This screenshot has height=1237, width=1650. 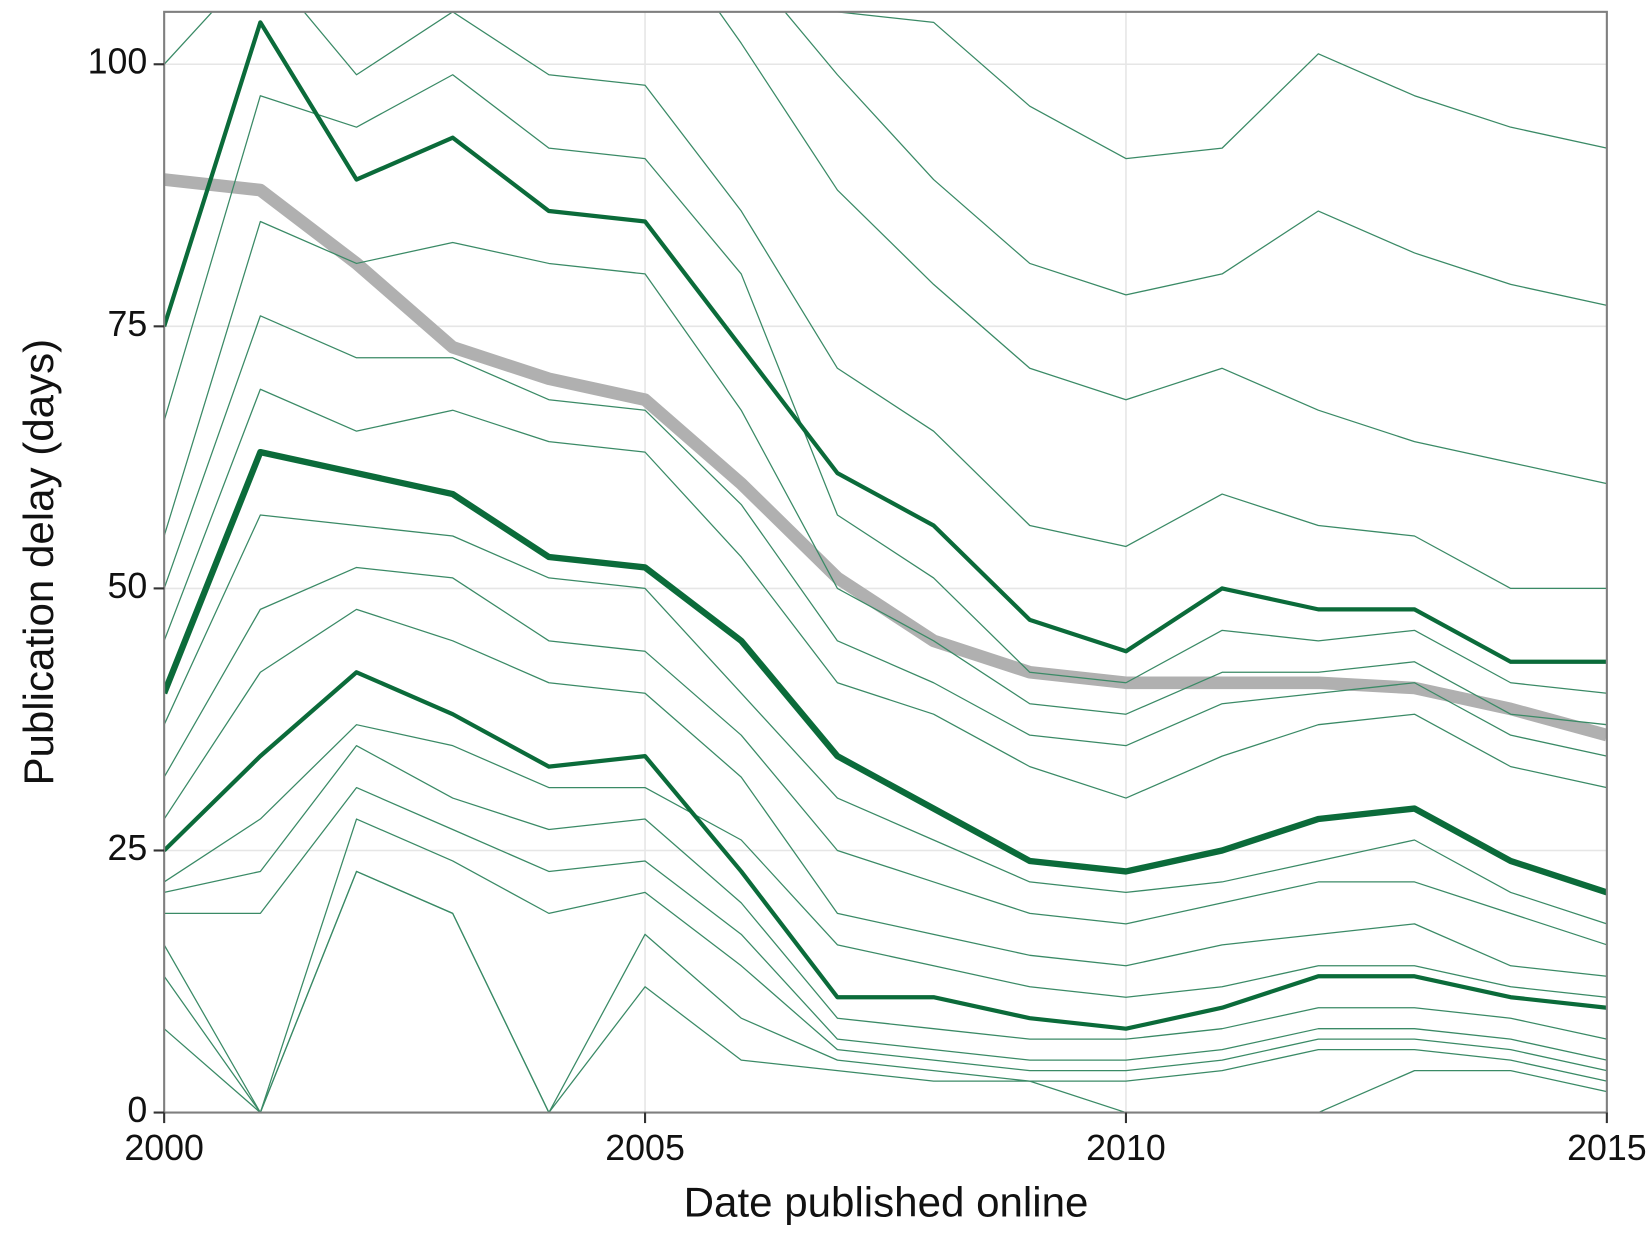 I want to click on x-tick-label: 2000, so click(x=164, y=1148).